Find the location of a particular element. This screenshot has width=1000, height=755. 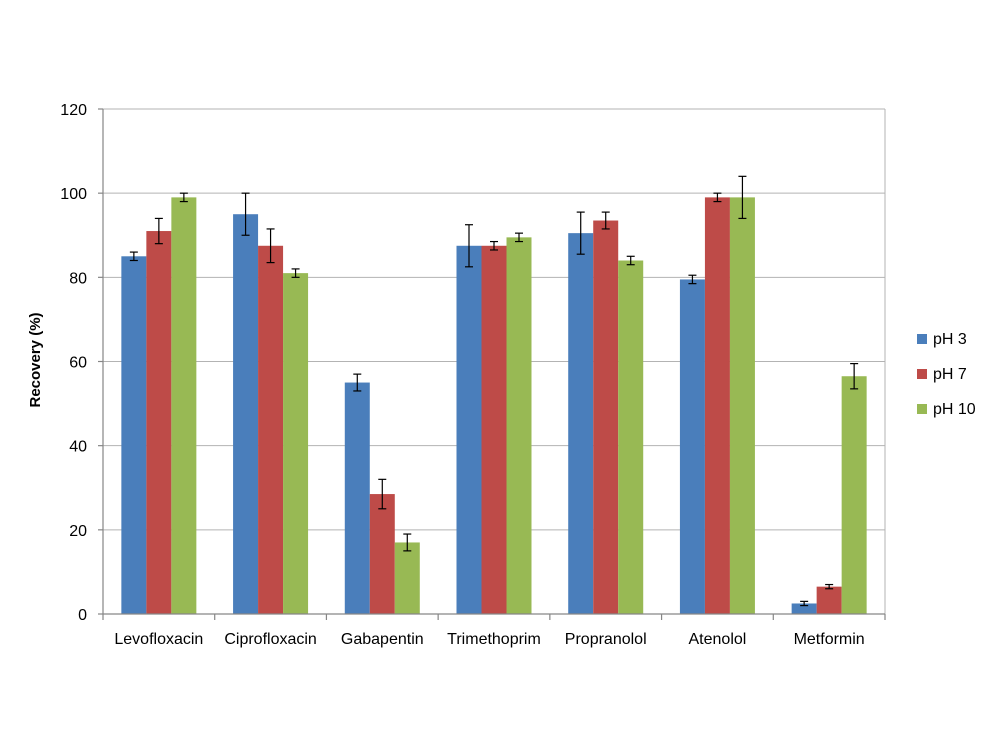

y-tick-label: 20 is located at coordinates (78, 531).